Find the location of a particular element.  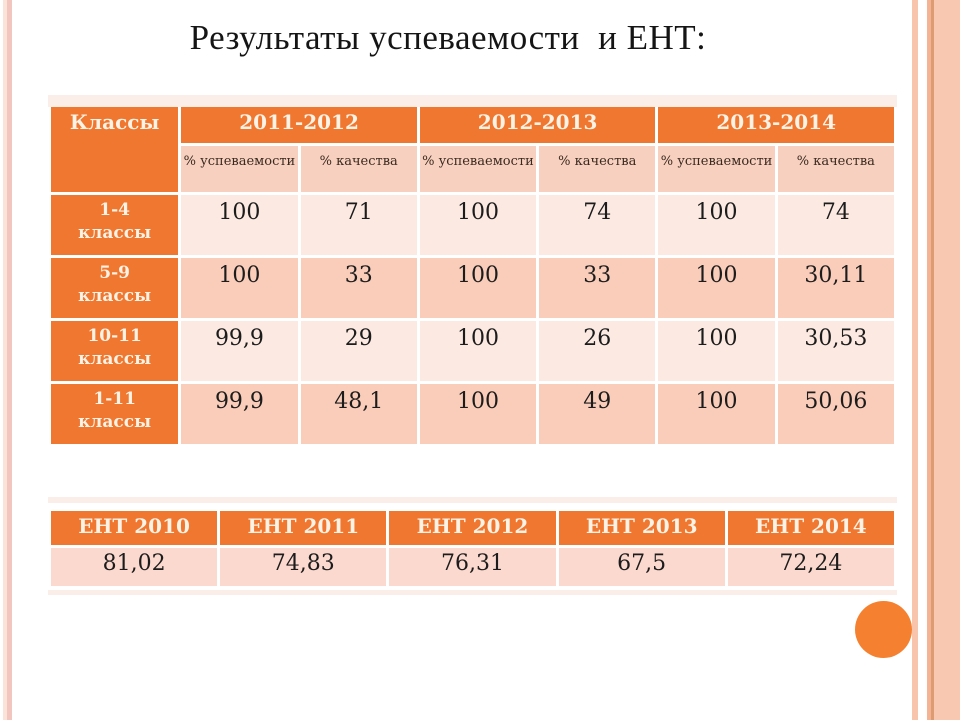

table-cell: 74,83 is located at coordinates (303, 567).